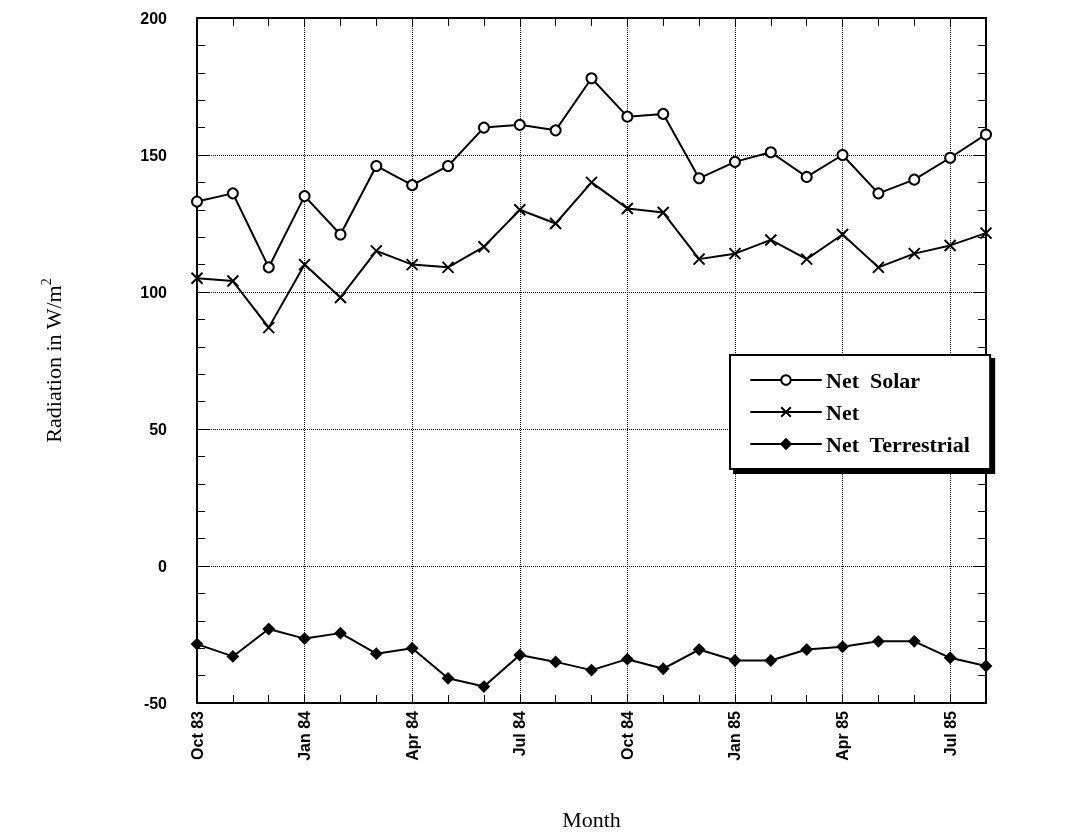 The height and width of the screenshot is (840, 1065). Describe the element at coordinates (412, 735) in the screenshot. I see `x-tick-label: Apr 84` at that location.